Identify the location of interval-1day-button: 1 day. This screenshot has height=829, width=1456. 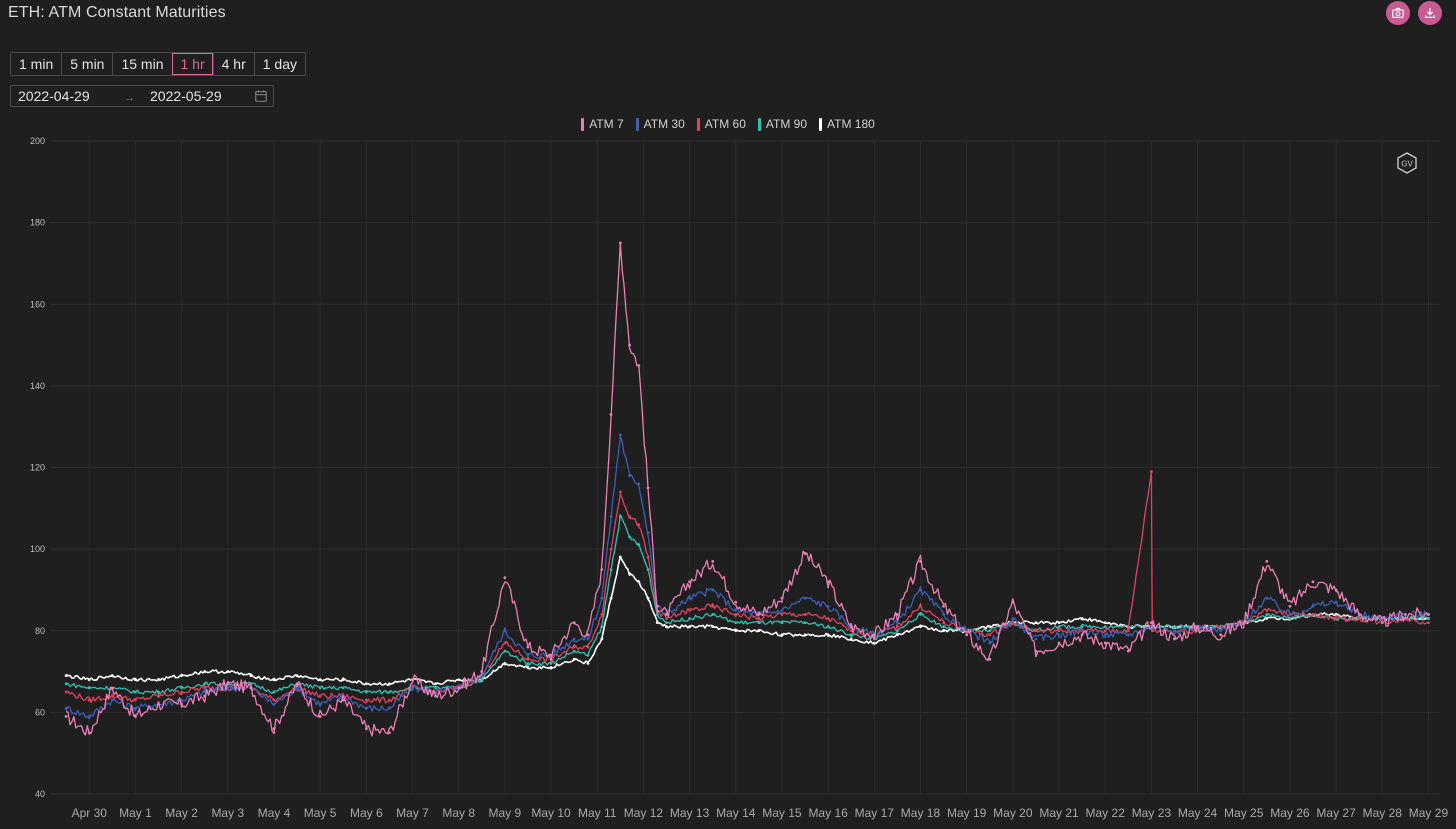
(279, 64).